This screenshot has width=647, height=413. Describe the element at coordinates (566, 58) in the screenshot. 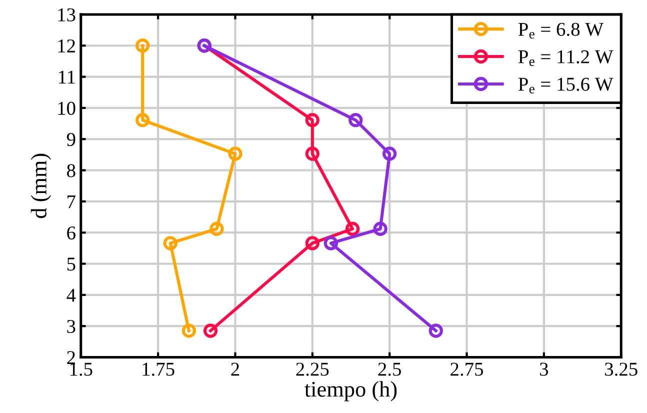

I see `legend-label: P$_{e}$ = 11.2 W` at that location.